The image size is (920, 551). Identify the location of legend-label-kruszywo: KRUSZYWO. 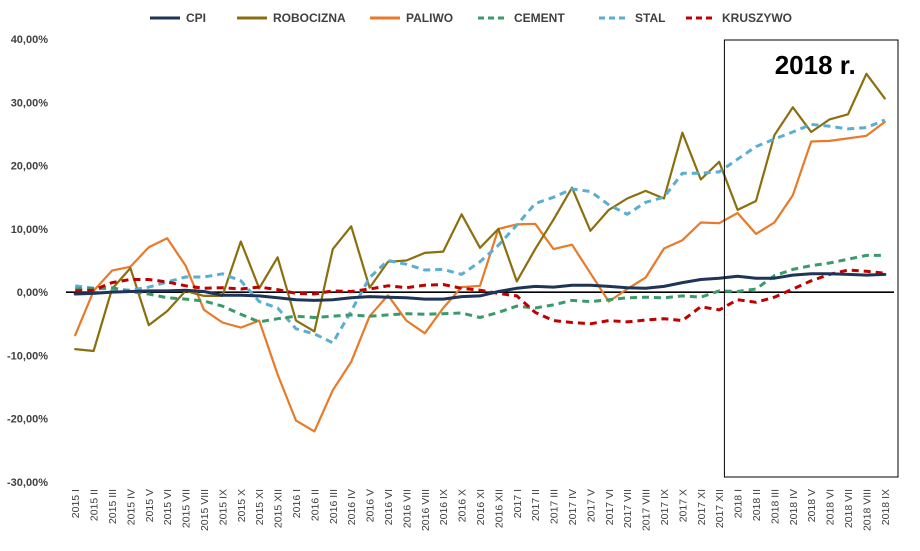
(757, 18).